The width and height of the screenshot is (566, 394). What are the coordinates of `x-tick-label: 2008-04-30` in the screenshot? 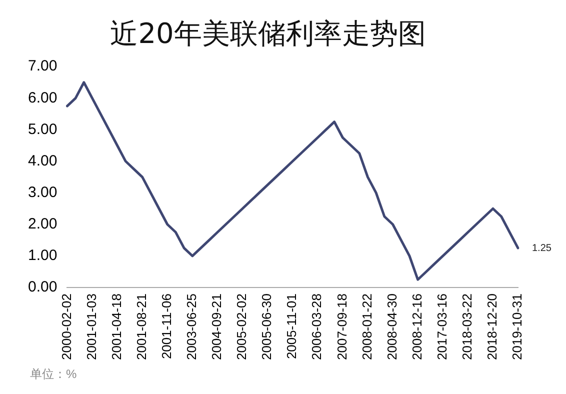 It's located at (392, 327).